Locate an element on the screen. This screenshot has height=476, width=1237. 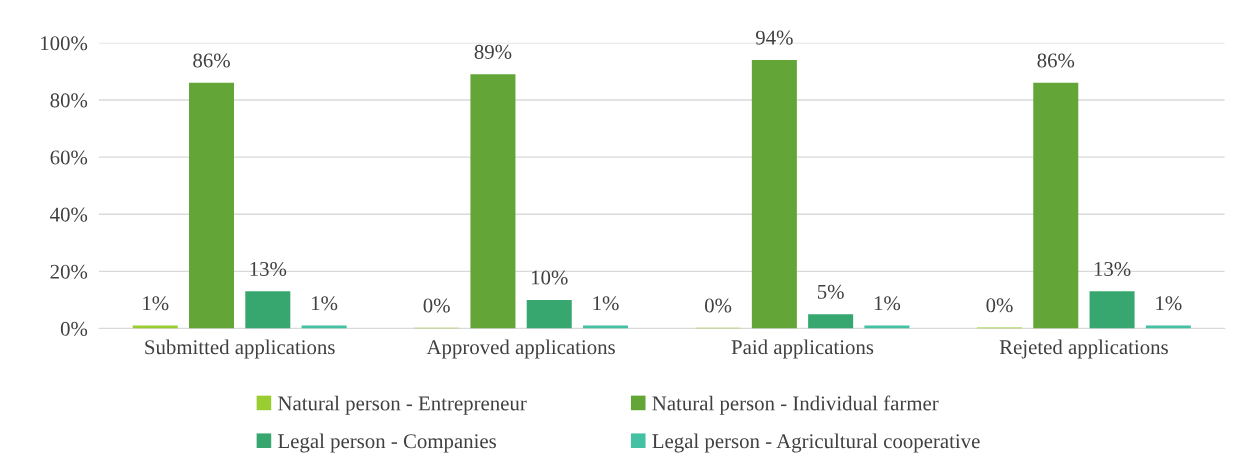
legend-label: Natural person - Entrepreneur is located at coordinates (402, 405).